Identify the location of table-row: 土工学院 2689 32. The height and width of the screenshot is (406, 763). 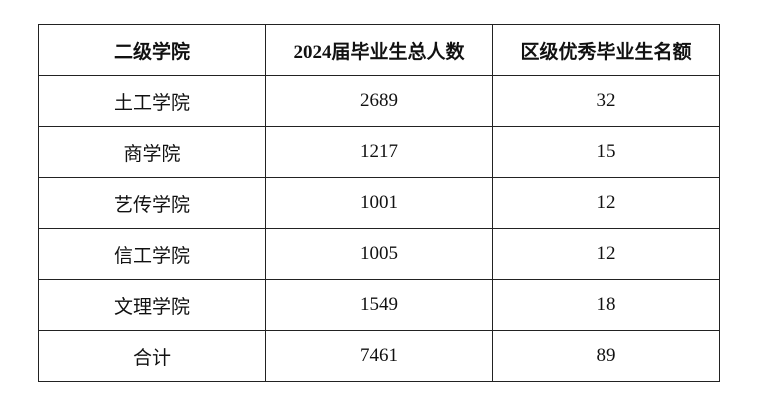
(379, 101).